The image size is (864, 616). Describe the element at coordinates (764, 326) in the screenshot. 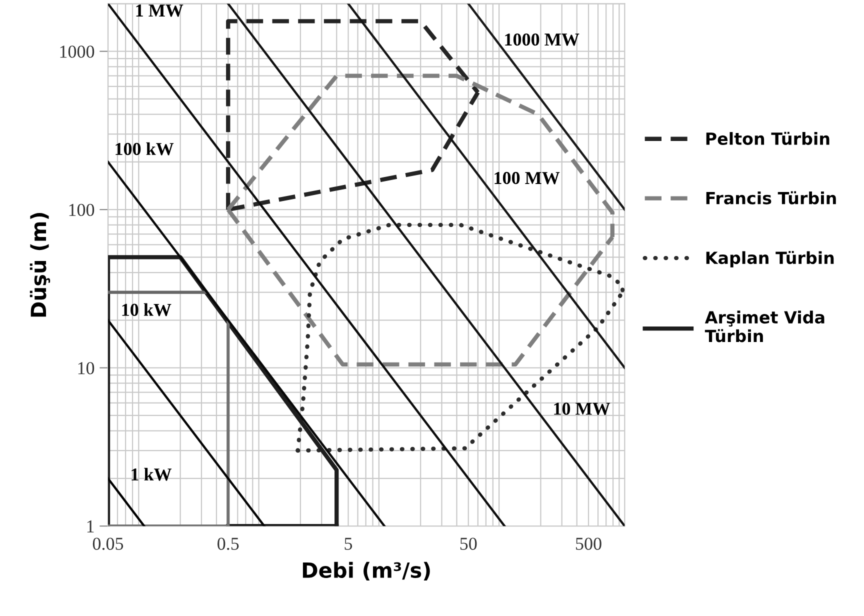

I see `legend-label: Arşimet Vida Türbin` at that location.